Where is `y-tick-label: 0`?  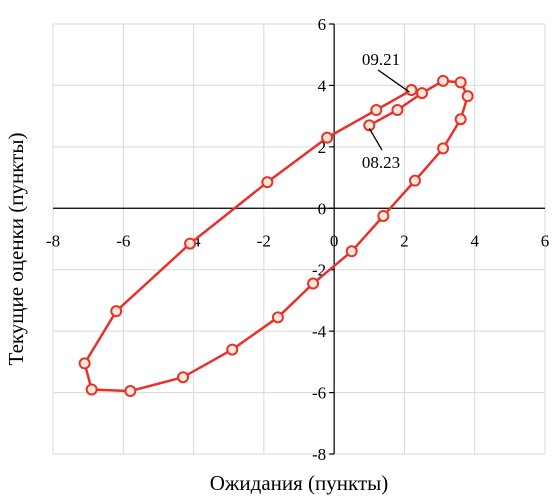
y-tick-label: 0 is located at coordinates (322, 208).